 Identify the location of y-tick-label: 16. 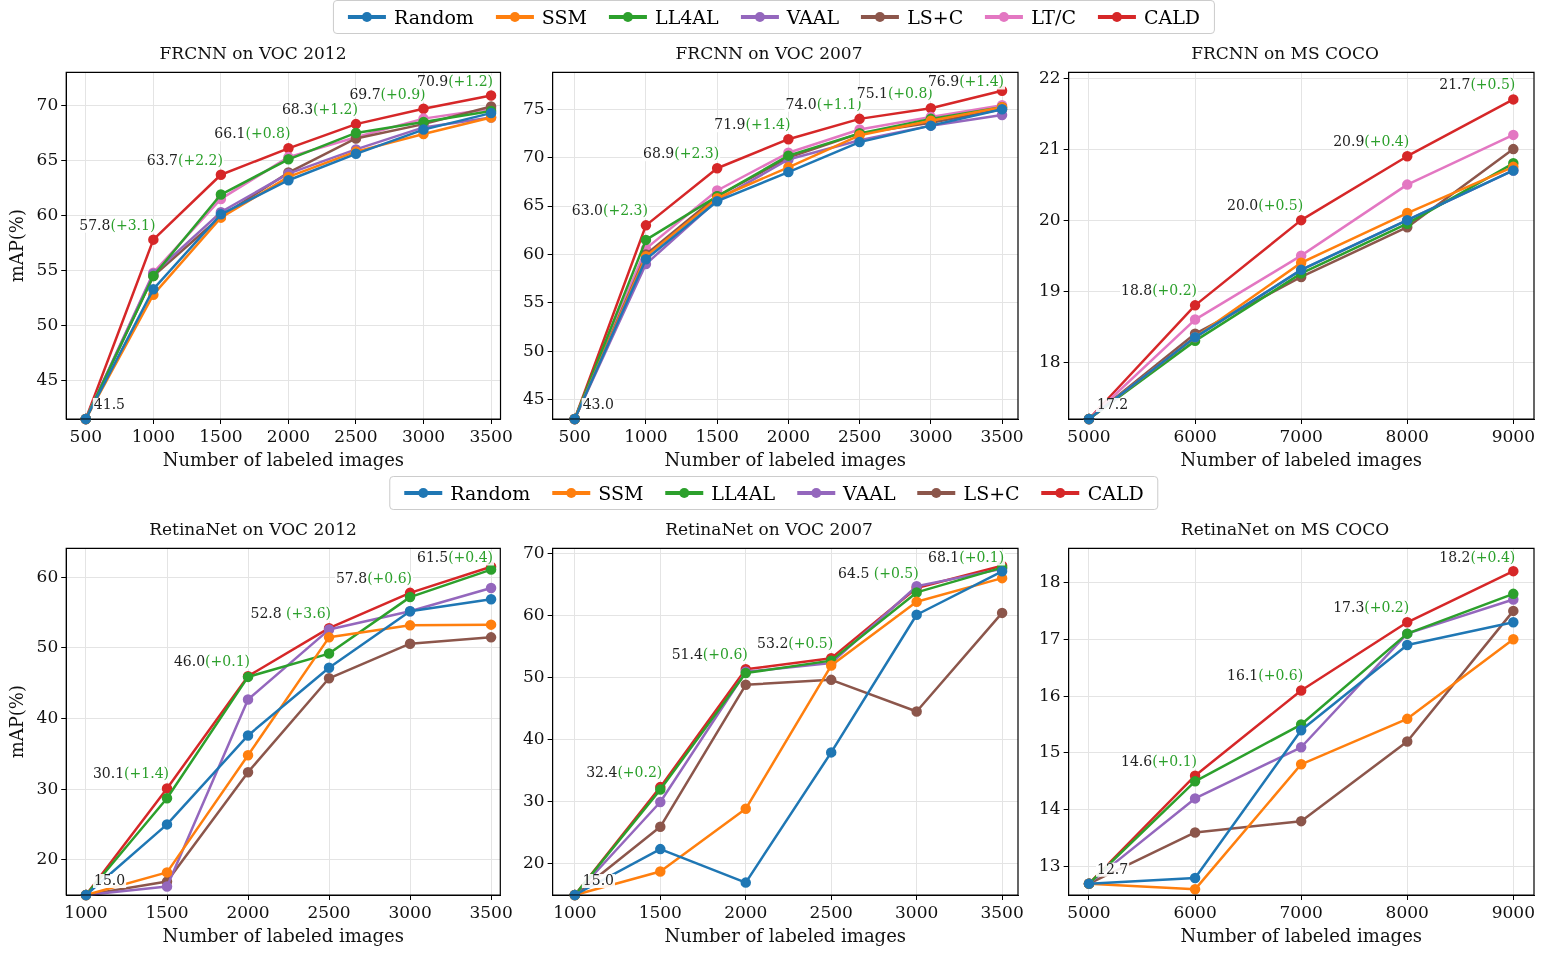
(1049, 694).